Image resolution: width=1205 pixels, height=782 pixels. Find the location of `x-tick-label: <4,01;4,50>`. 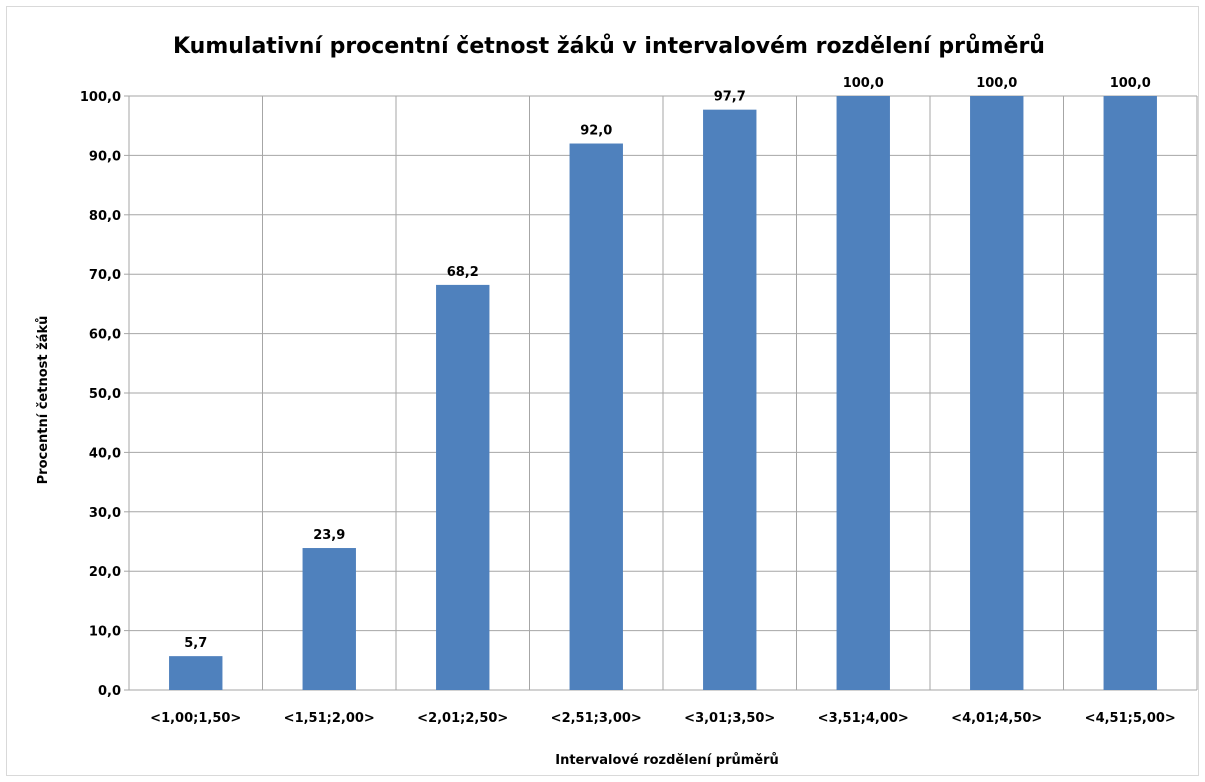

x-tick-label: <4,01;4,50> is located at coordinates (996, 718).